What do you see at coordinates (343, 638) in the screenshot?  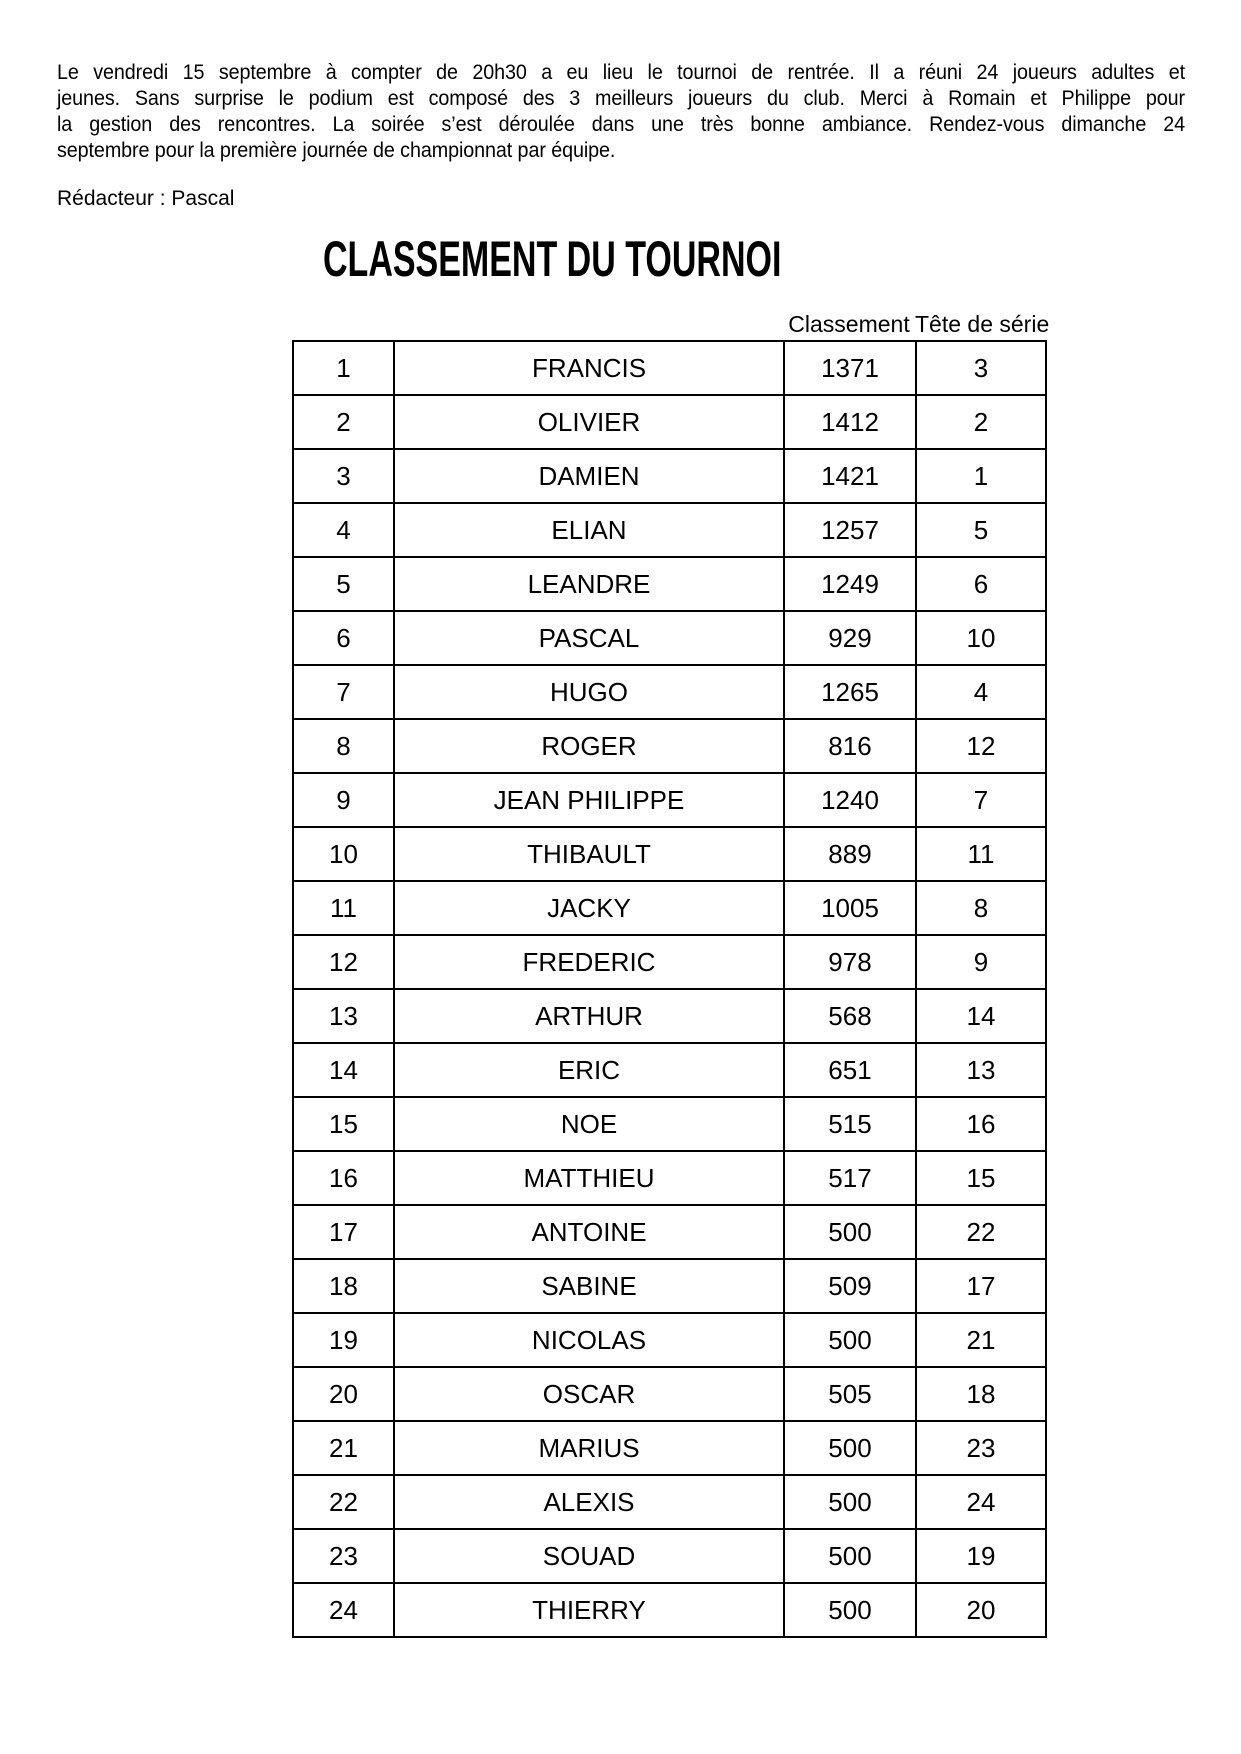 I see `rank-cell: 6` at bounding box center [343, 638].